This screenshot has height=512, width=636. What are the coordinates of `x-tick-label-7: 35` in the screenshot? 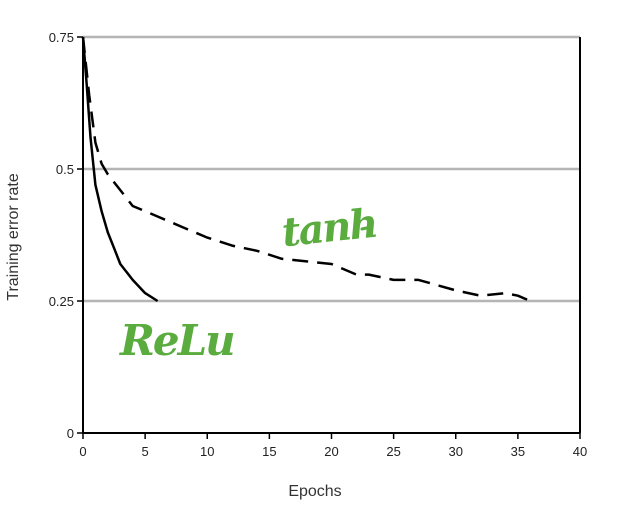 It's located at (518, 451).